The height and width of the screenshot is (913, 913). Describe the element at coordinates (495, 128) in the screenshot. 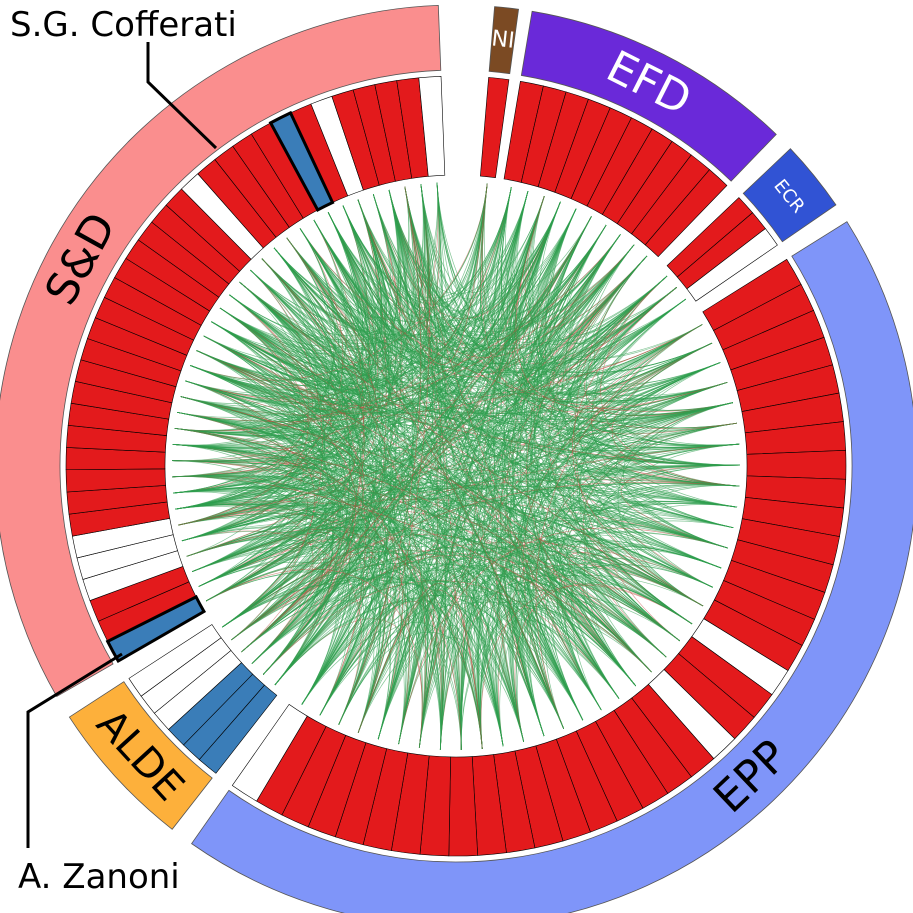

I see `member-segment-ni` at that location.